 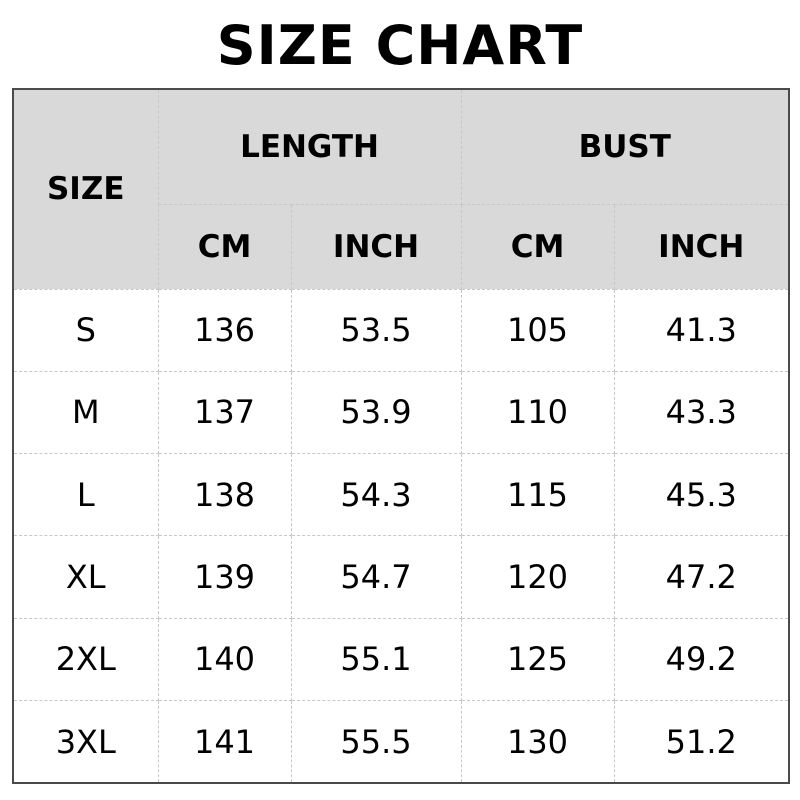 What do you see at coordinates (701, 659) in the screenshot?
I see `cell-bust-inch: 49.2` at bounding box center [701, 659].